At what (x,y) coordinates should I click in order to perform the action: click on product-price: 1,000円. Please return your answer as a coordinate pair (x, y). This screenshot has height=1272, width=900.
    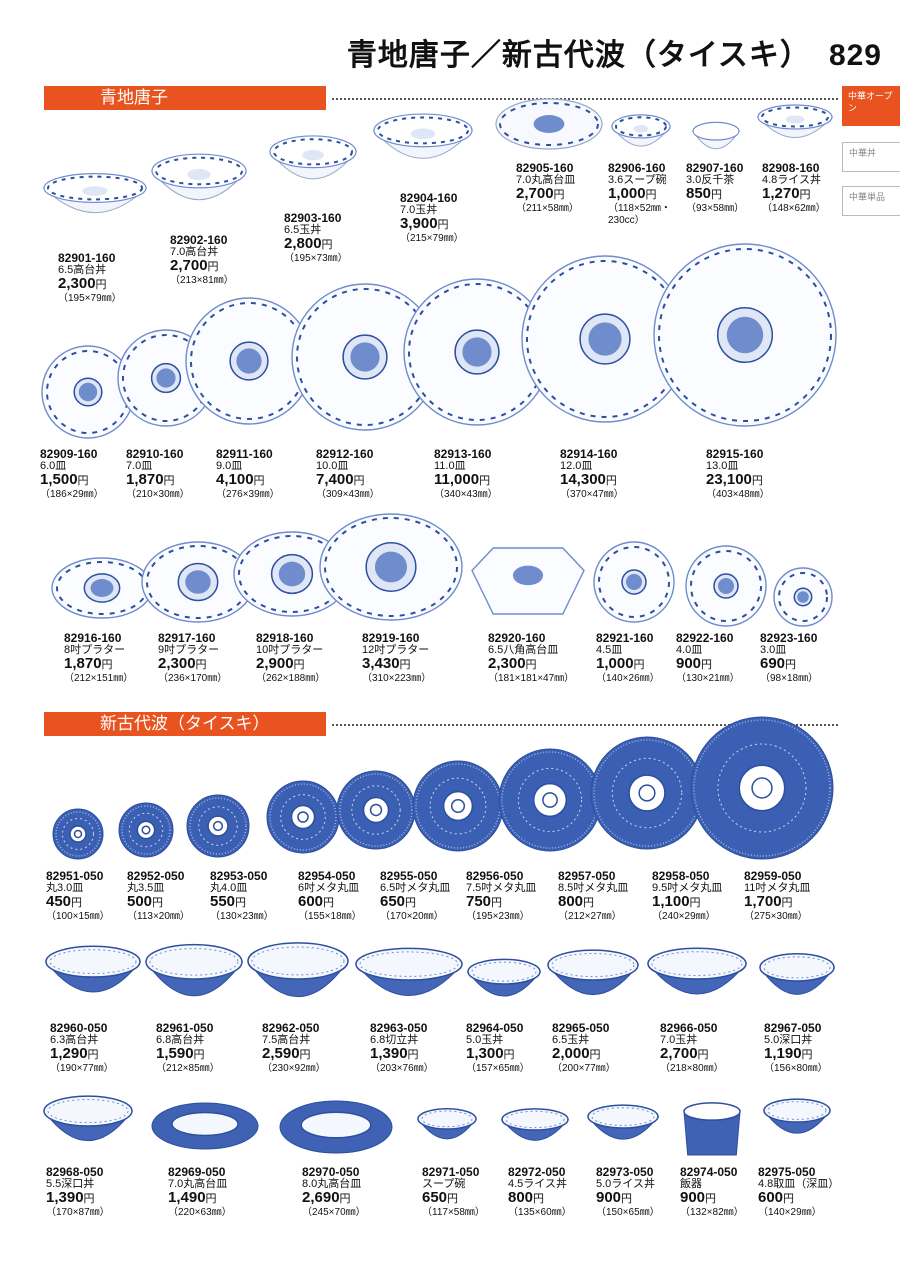
    Looking at the image, I should click on (628, 664).